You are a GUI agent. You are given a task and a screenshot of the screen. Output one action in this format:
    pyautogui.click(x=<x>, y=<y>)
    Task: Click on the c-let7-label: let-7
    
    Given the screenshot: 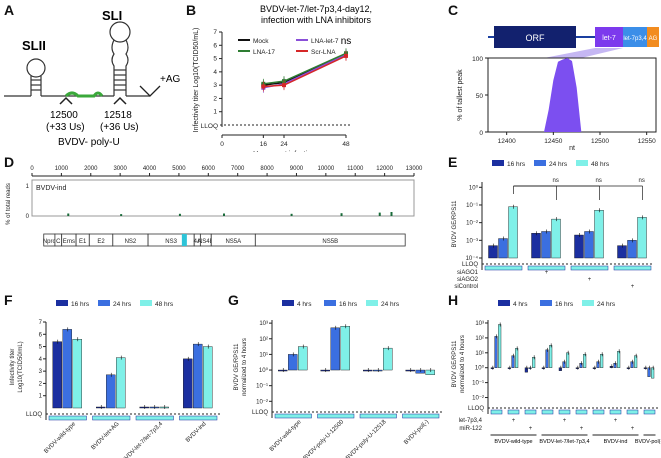 What is the action you would take?
    pyautogui.click(x=609, y=38)
    